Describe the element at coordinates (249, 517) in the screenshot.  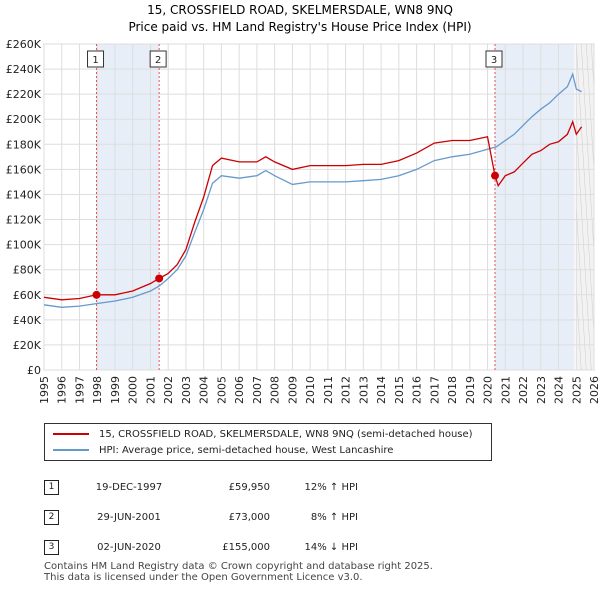
I see `sale-price: £73,000` at that location.